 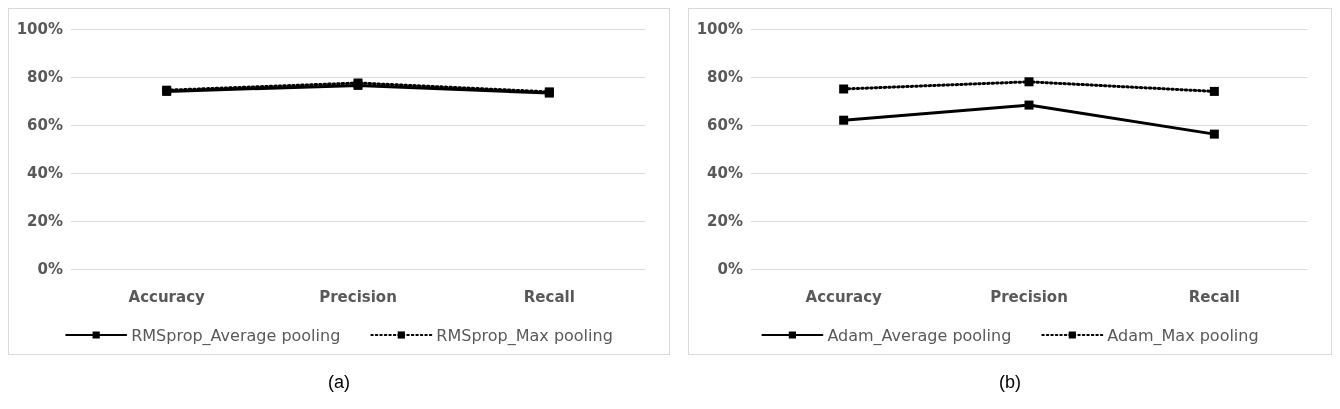 I want to click on legend-label: Adam_Average pooling, so click(x=919, y=335).